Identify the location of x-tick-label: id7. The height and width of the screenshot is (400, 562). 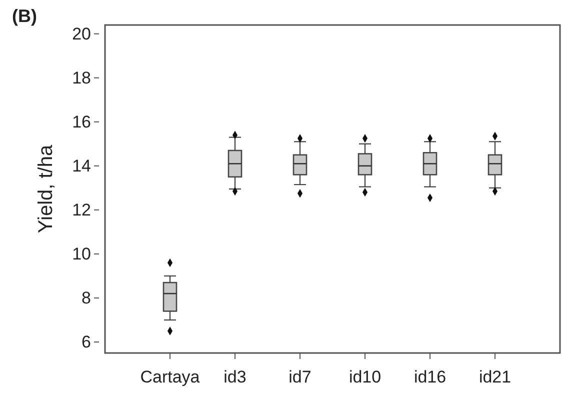
(300, 376).